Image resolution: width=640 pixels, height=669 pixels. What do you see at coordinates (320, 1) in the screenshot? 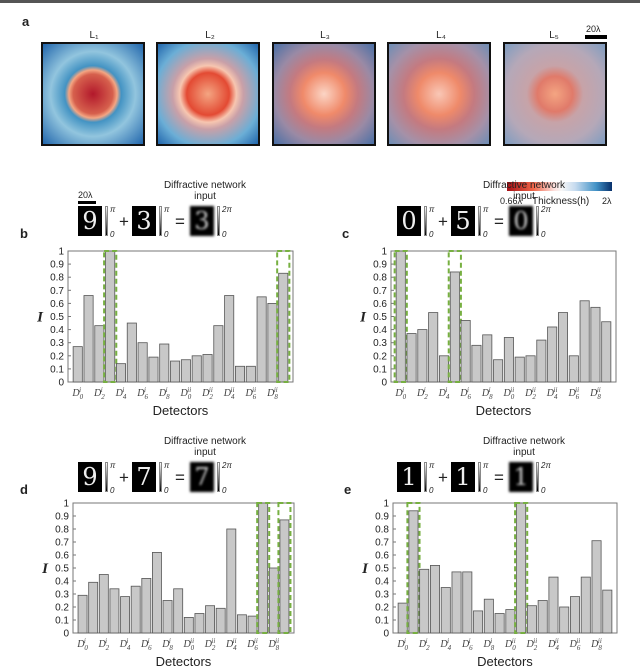
I see `top-divider` at bounding box center [320, 1].